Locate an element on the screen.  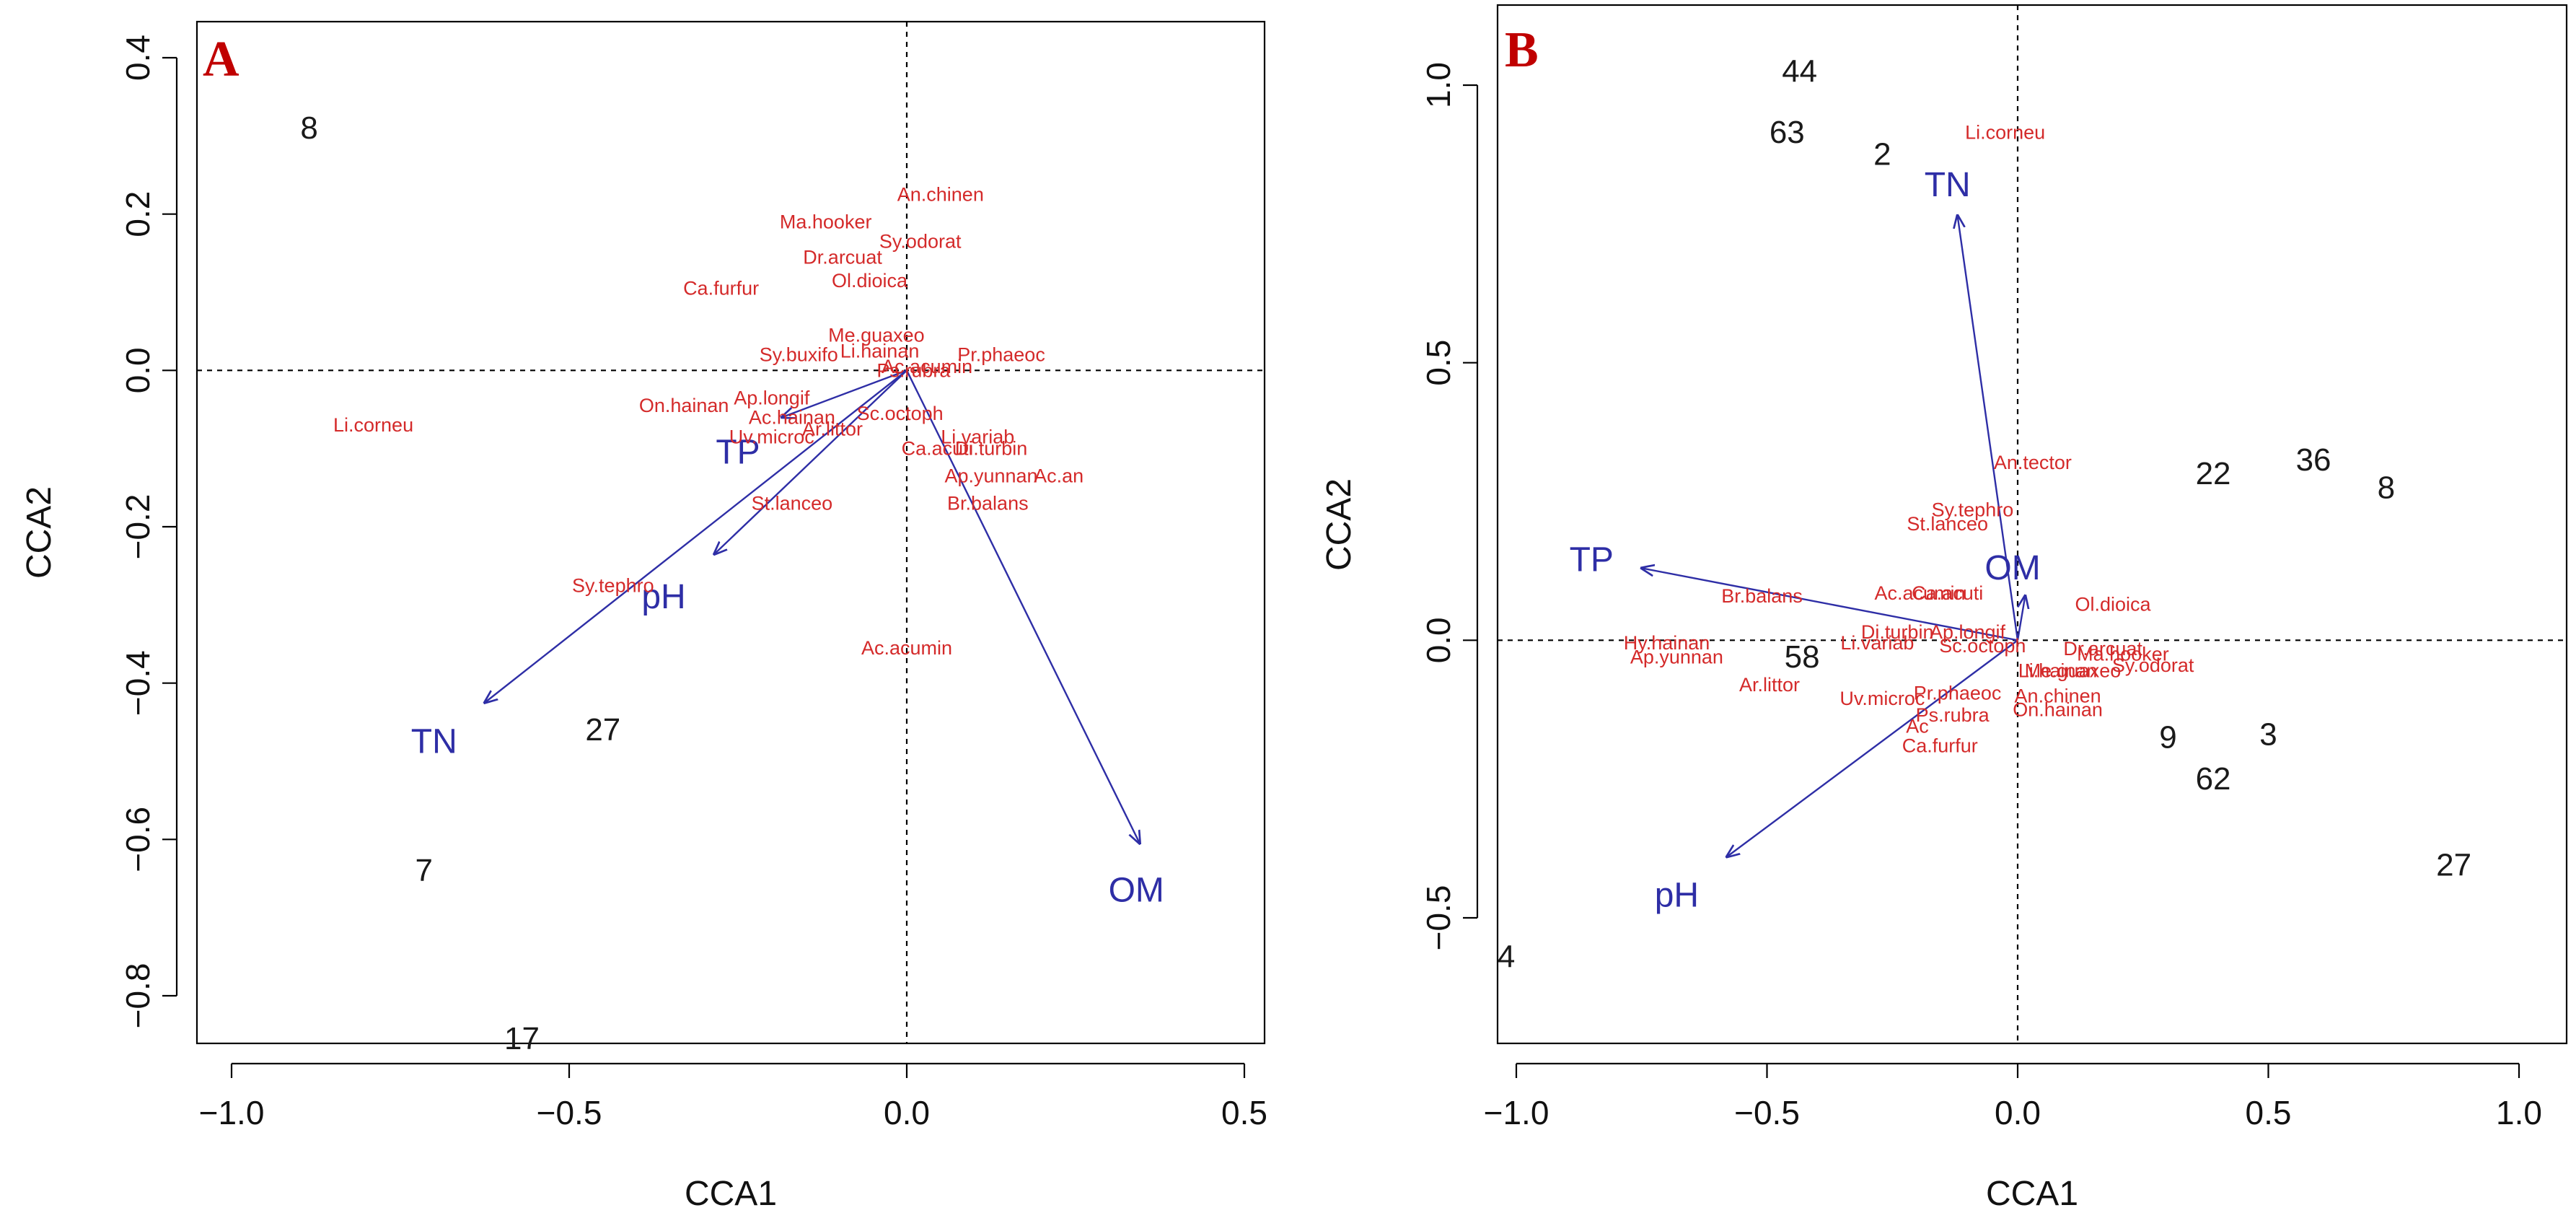
panel-b-vector-label-tp: TP is located at coordinates (1592, 559).